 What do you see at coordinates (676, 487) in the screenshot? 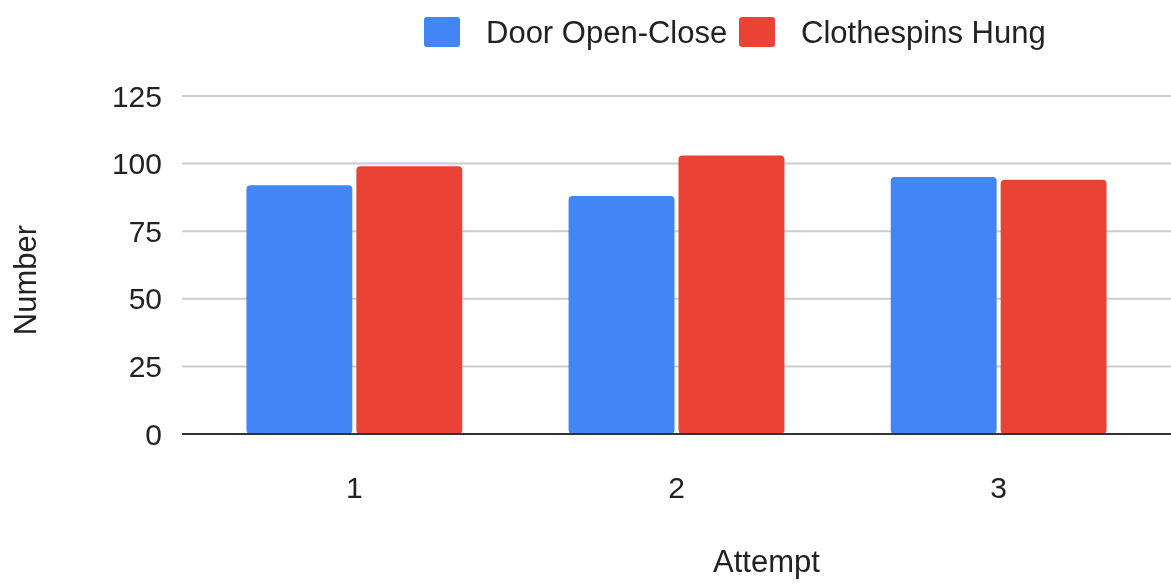
I see `x-tick-label: 2` at bounding box center [676, 487].